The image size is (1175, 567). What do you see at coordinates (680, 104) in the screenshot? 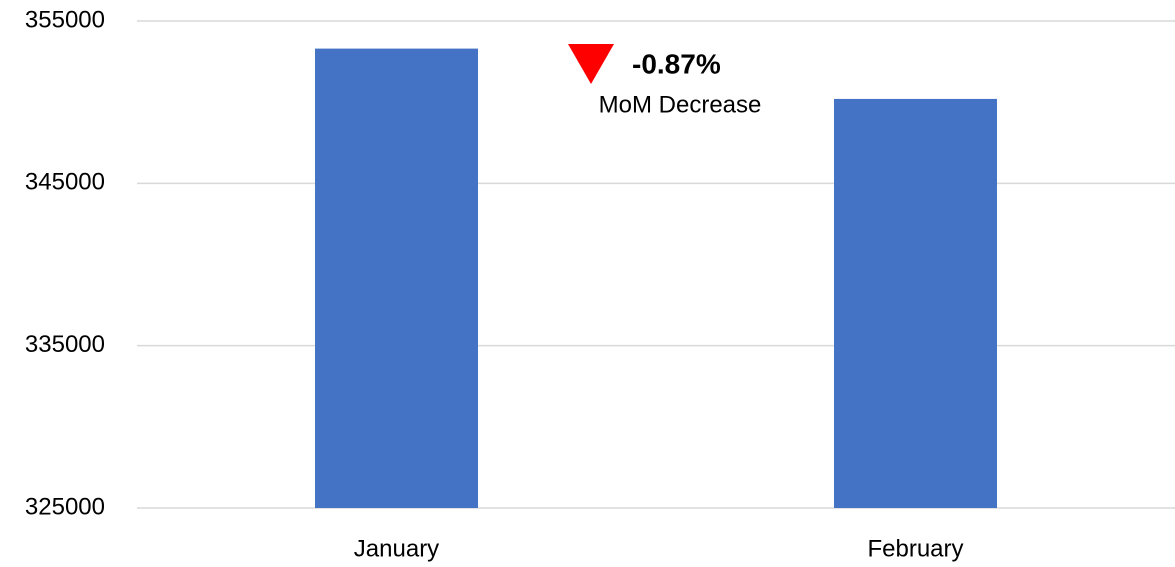
I see `change-caption: MoM Decrease` at bounding box center [680, 104].